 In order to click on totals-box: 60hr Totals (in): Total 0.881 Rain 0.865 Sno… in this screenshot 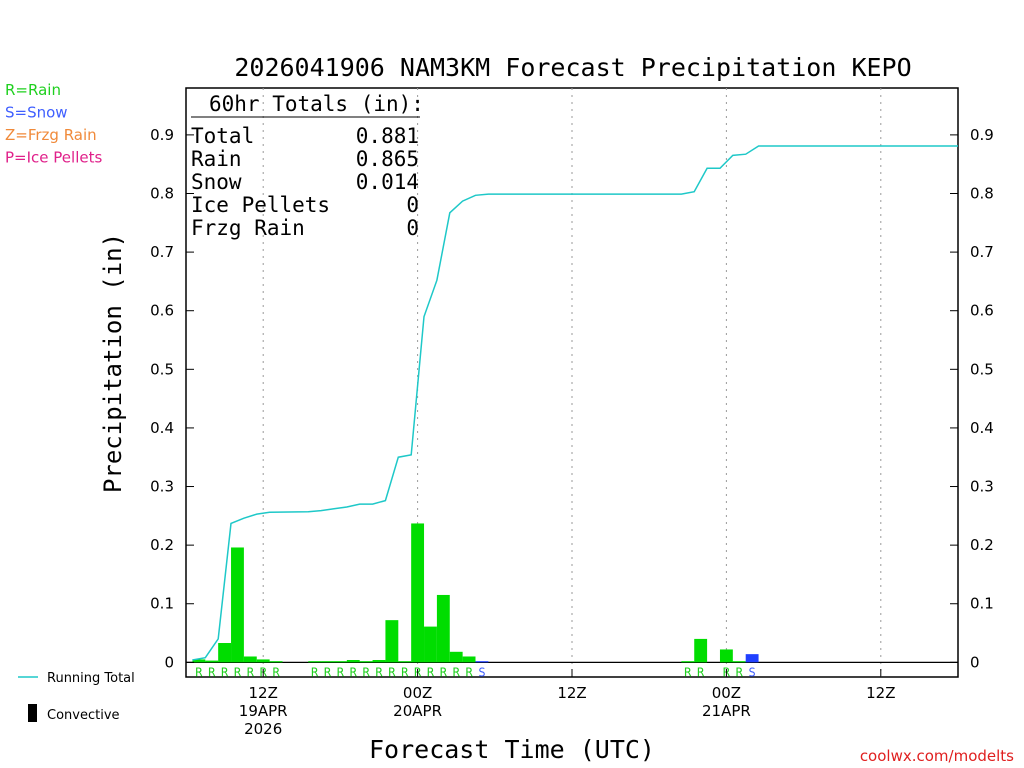, I will do `click(307, 166)`.